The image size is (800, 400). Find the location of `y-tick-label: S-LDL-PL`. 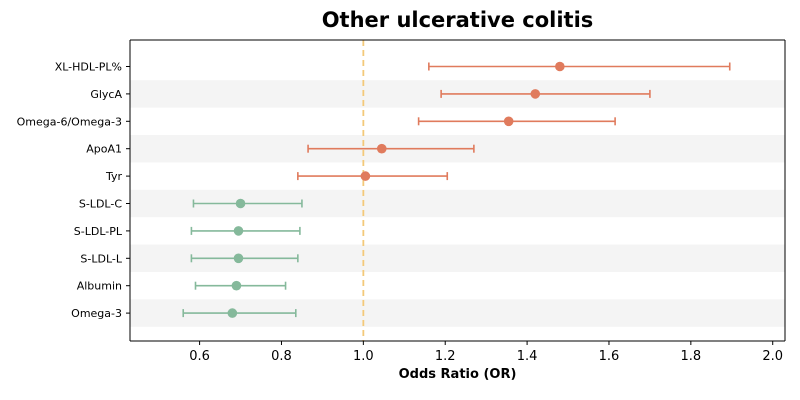

y-tick-label: S-LDL-PL is located at coordinates (98, 231).